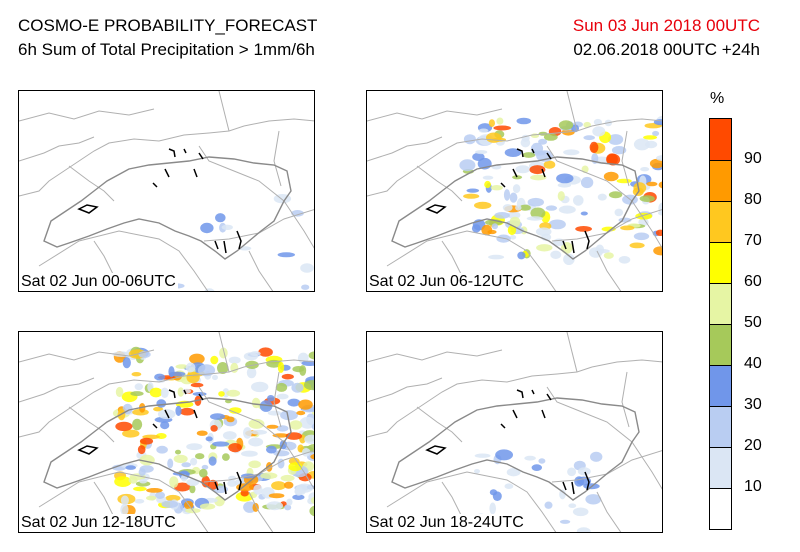  Describe the element at coordinates (446, 282) in the screenshot. I see `panel-label: Sat 02 Jun 06-12UTC` at that location.